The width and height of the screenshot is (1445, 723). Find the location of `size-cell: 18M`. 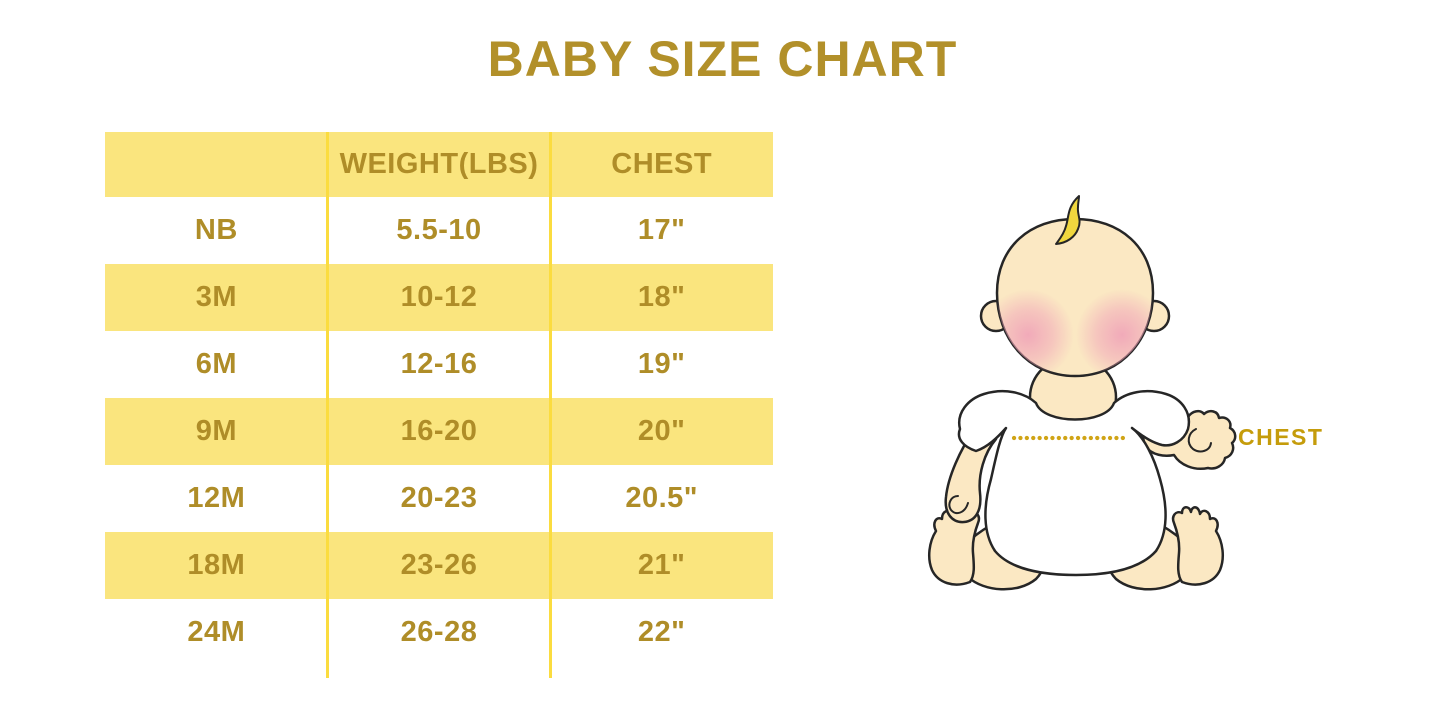

size-cell: 18M is located at coordinates (216, 565).